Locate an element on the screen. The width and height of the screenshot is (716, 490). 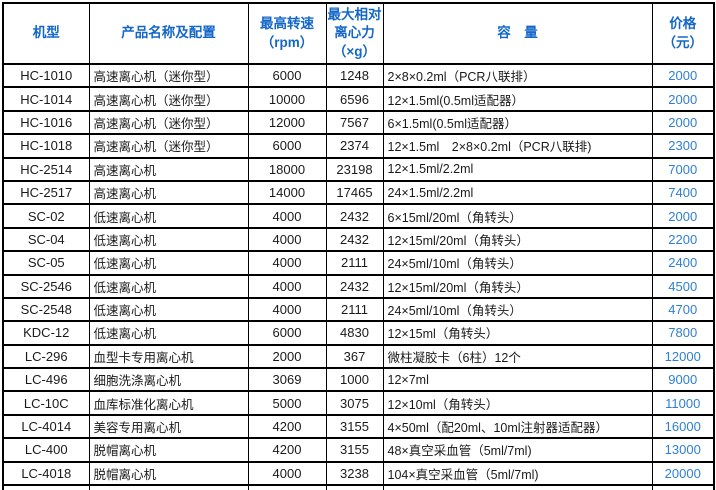
model-cell: SC-2546 is located at coordinates (46, 286).